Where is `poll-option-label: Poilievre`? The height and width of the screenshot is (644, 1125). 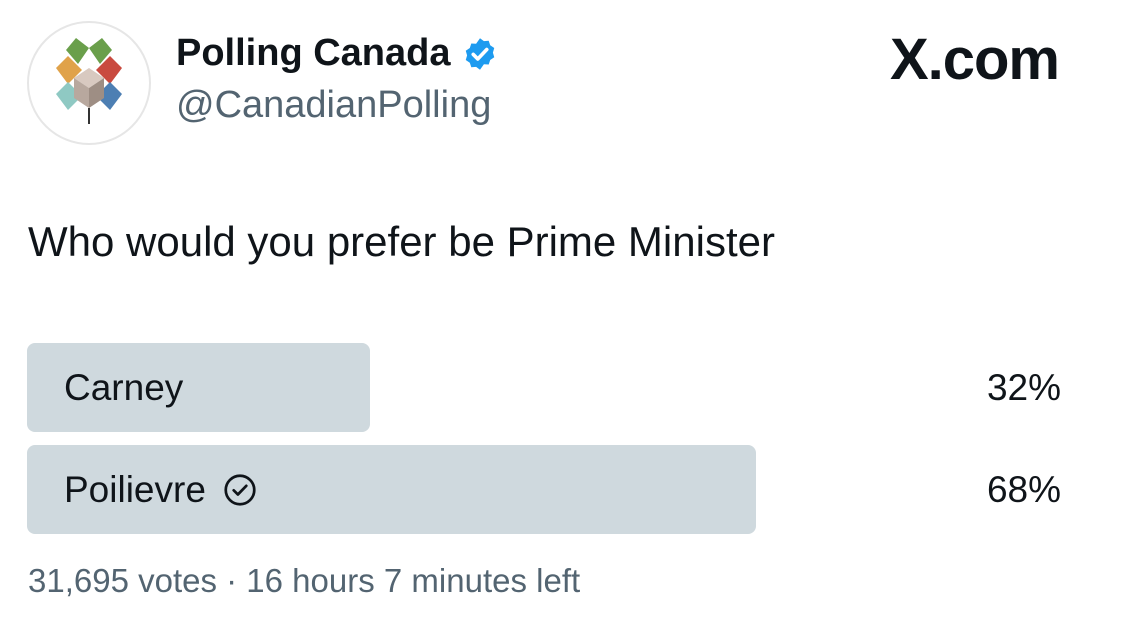
poll-option-label: Poilievre is located at coordinates (161, 490).